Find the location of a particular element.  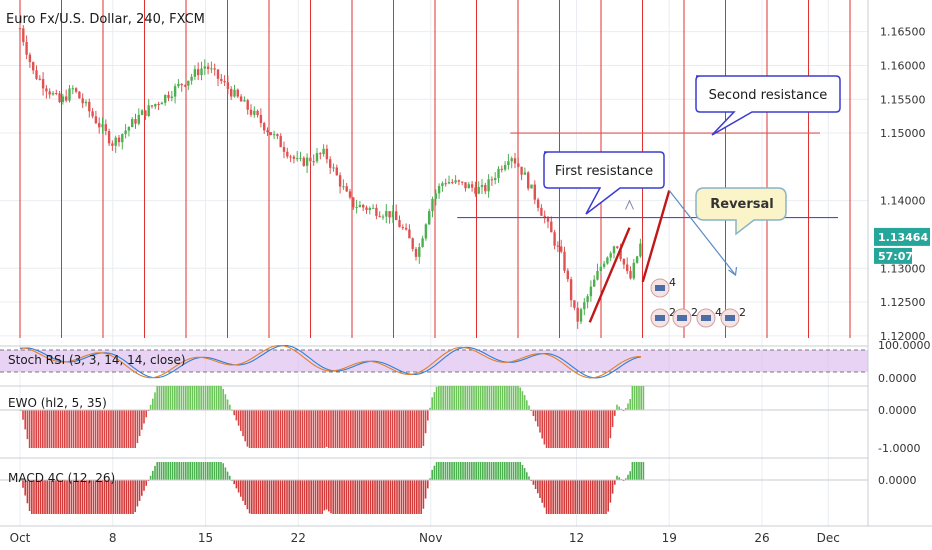

stoch-rsi-title: Stoch RSI (3, 3, 14, 14, close) is located at coordinates (97, 360).